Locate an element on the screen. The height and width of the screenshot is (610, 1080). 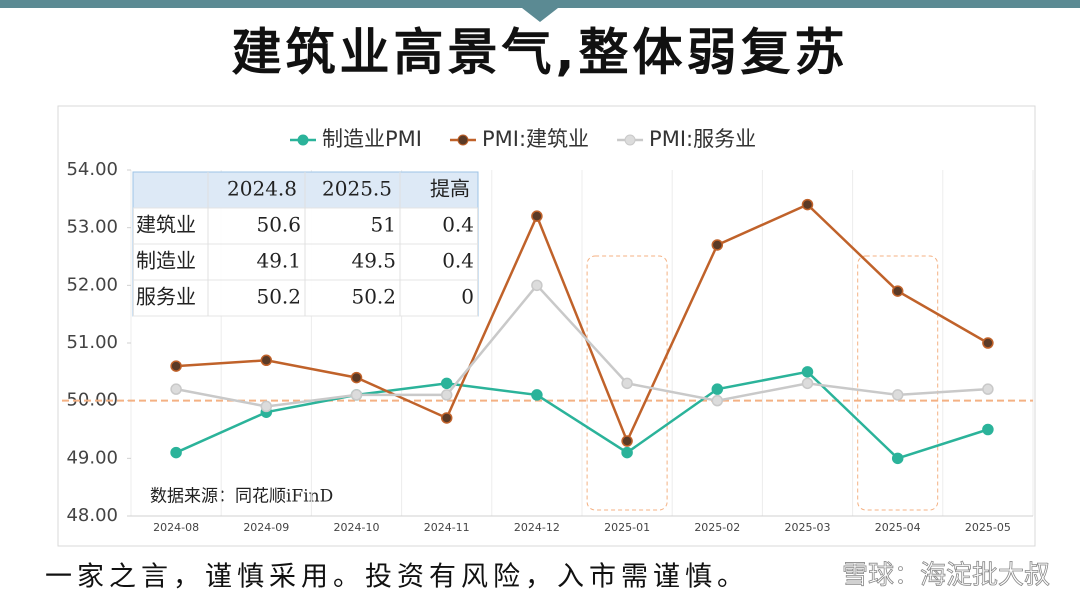
table-cell: 0 is located at coordinates (467, 297).